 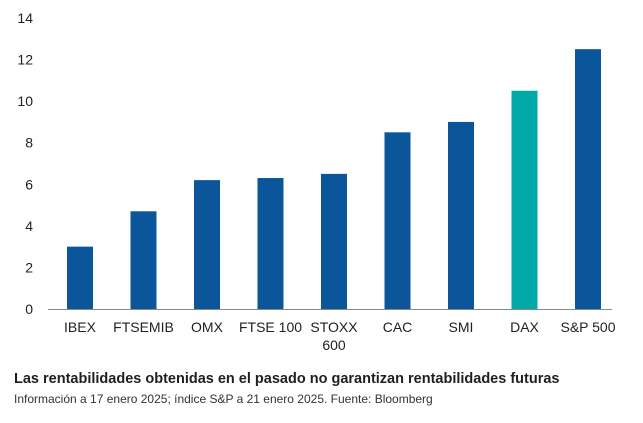 I want to click on y-axis-ticks: 0 2 4 6 8 10 12 14, so click(x=25, y=163).